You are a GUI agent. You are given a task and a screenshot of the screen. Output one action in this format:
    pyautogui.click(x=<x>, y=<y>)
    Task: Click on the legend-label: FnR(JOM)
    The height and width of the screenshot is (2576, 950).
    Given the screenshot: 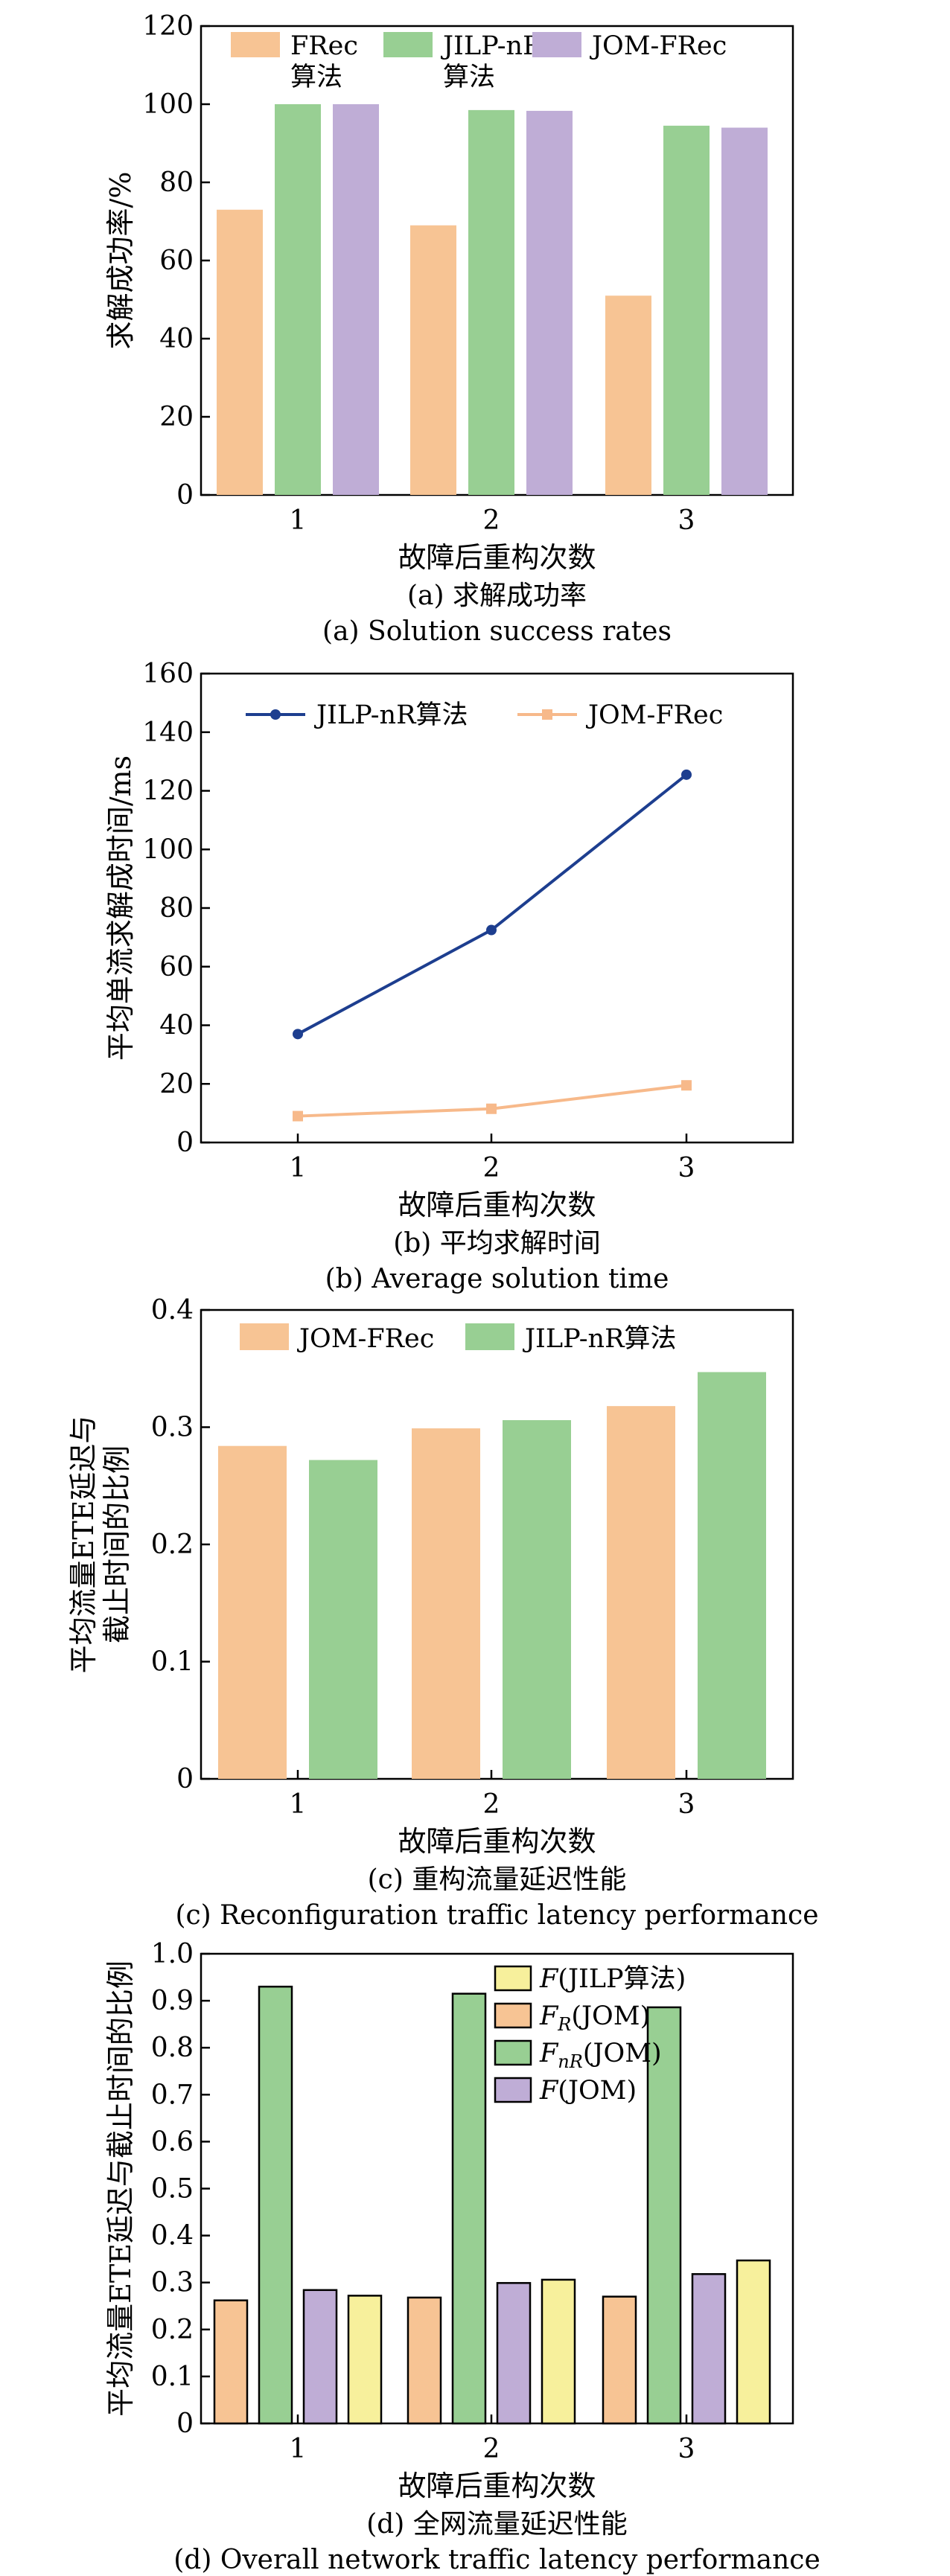 What is the action you would take?
    pyautogui.click(x=601, y=2055)
    